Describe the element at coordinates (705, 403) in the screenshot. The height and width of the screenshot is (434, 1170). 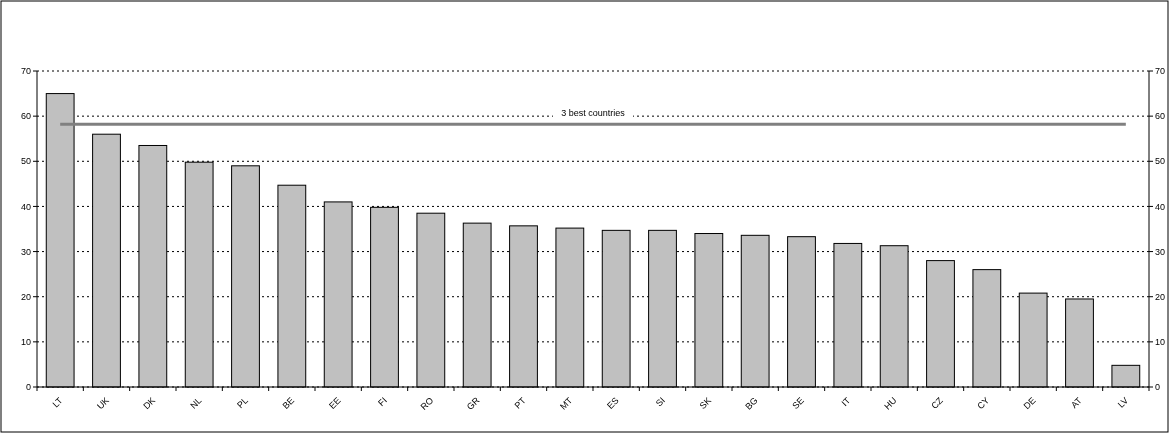
I see `x-tick-label: SK` at that location.